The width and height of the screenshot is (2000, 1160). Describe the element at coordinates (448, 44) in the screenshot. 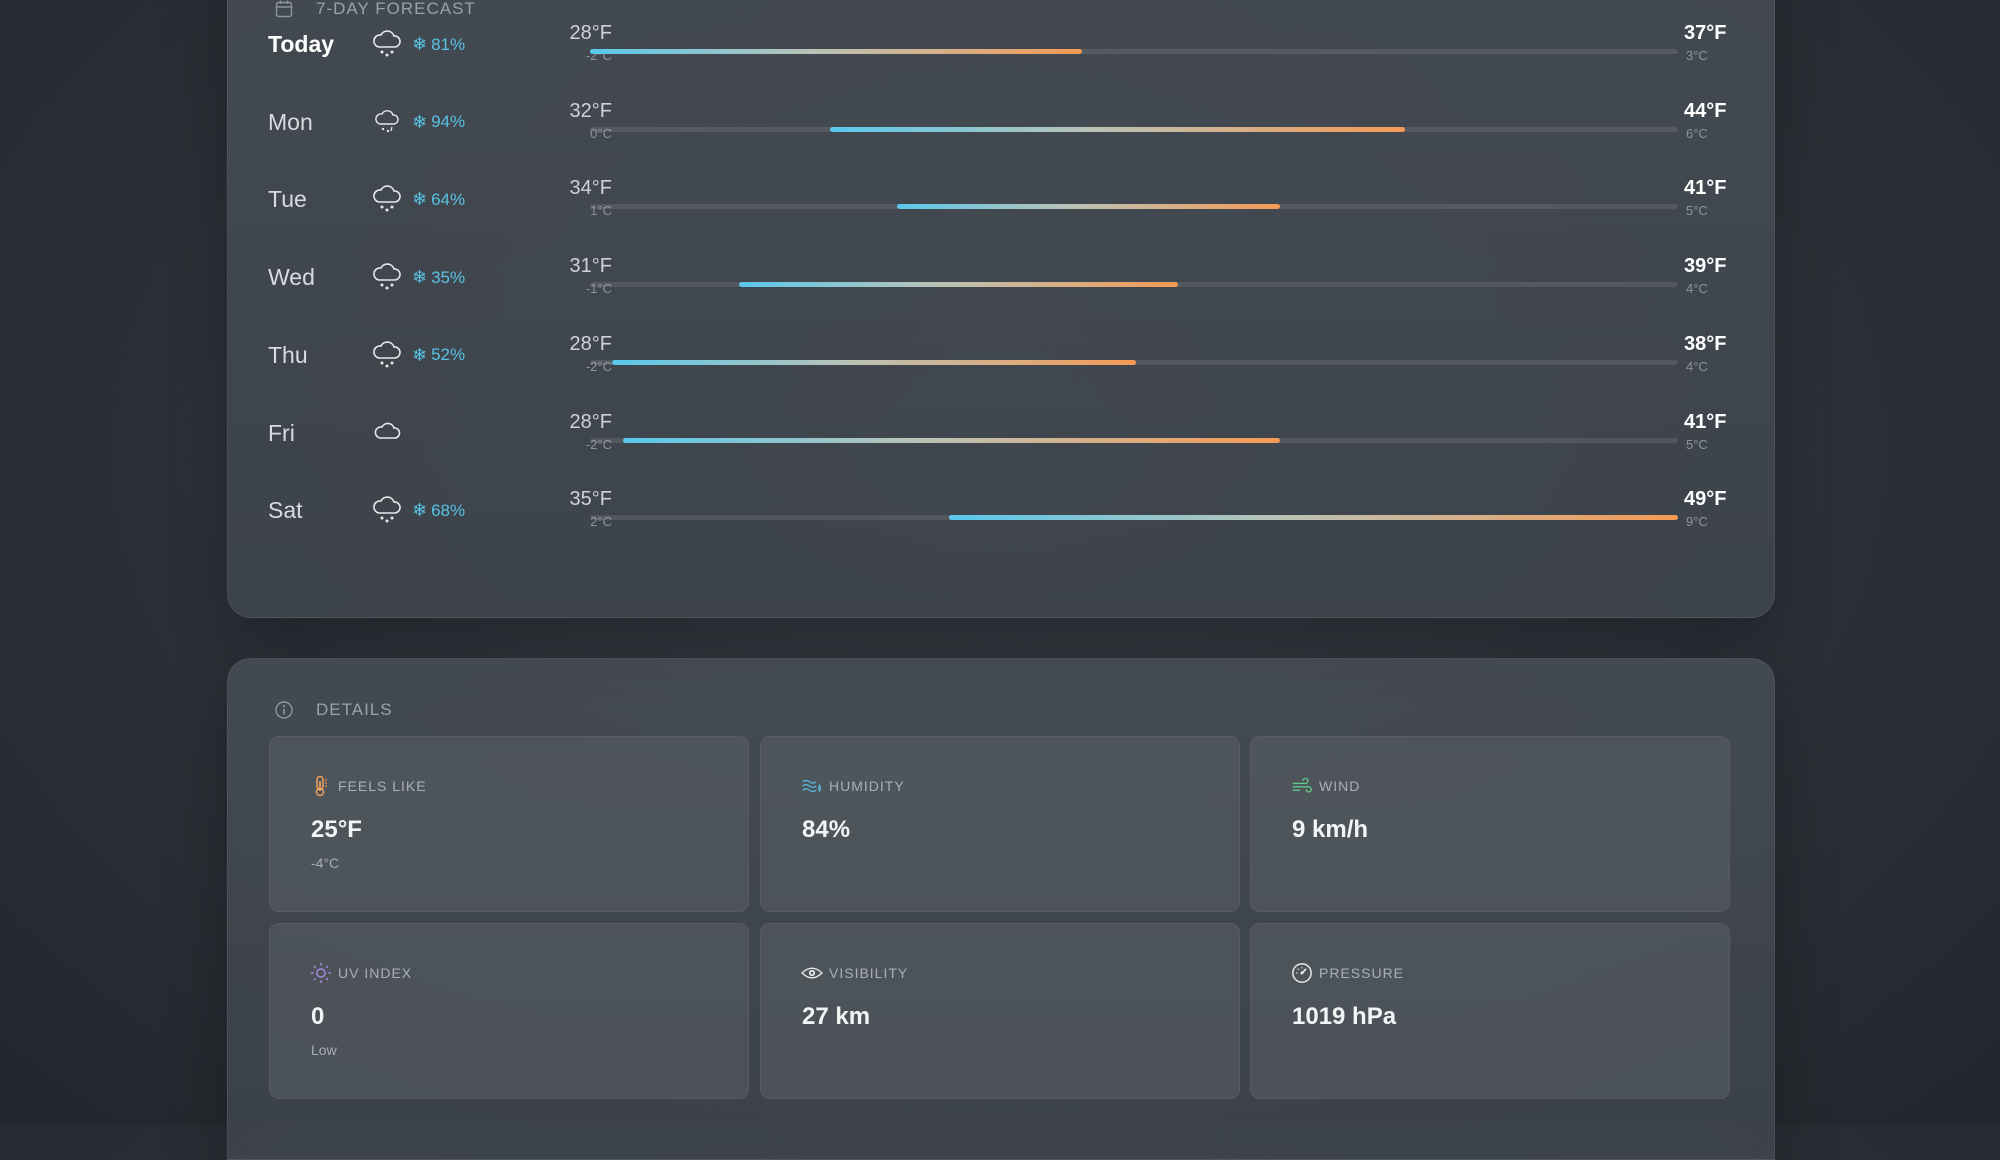

I see `precip-value: 81%` at that location.